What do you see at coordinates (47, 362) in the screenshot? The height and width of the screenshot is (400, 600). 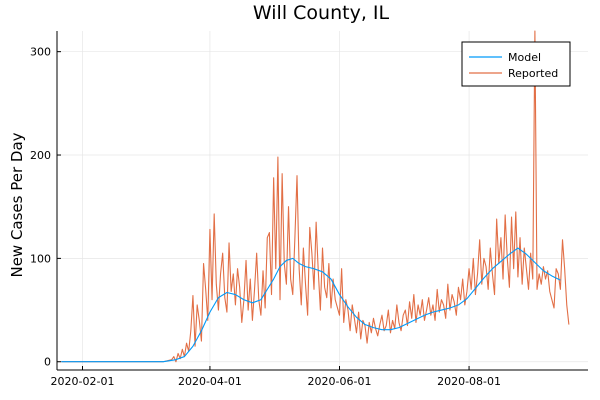 I see `y-tick-label: 0` at bounding box center [47, 362].